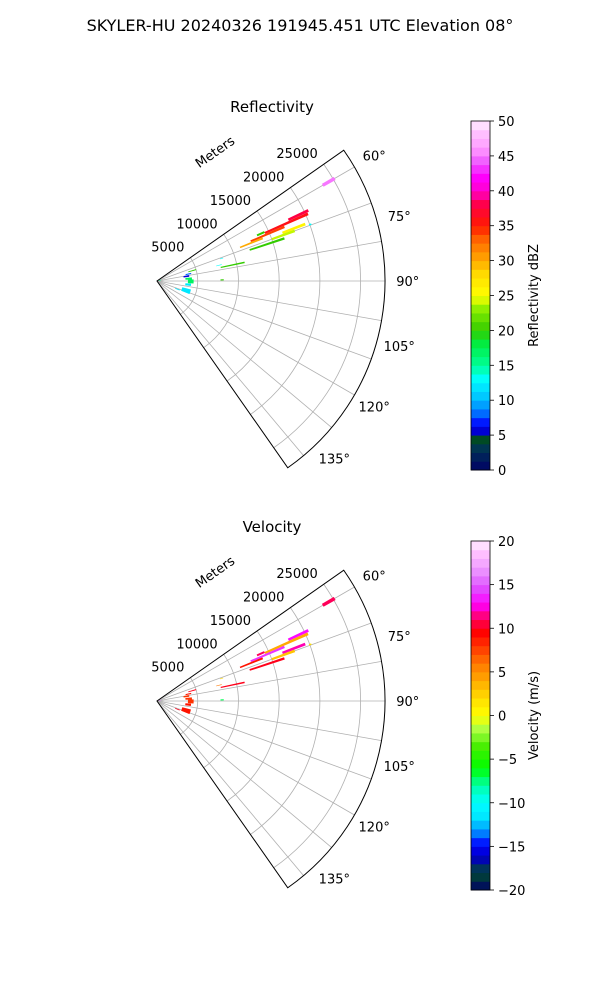 The image size is (600, 1000). What do you see at coordinates (230, 201) in the screenshot?
I see `radial-tick-label: 15000` at bounding box center [230, 201].